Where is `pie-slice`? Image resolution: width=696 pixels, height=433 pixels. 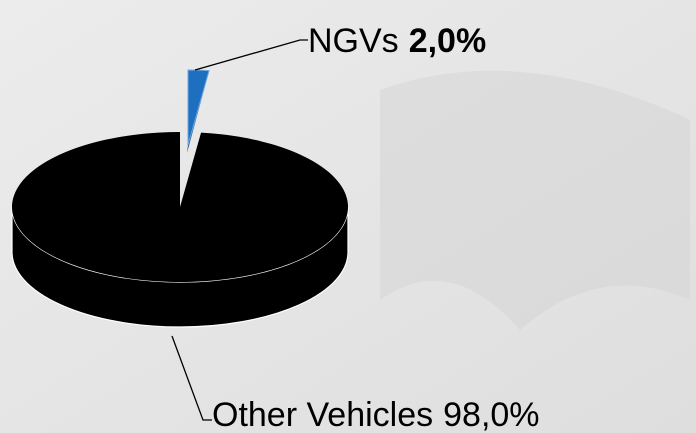
pie-slice is located at coordinates (198, 107).